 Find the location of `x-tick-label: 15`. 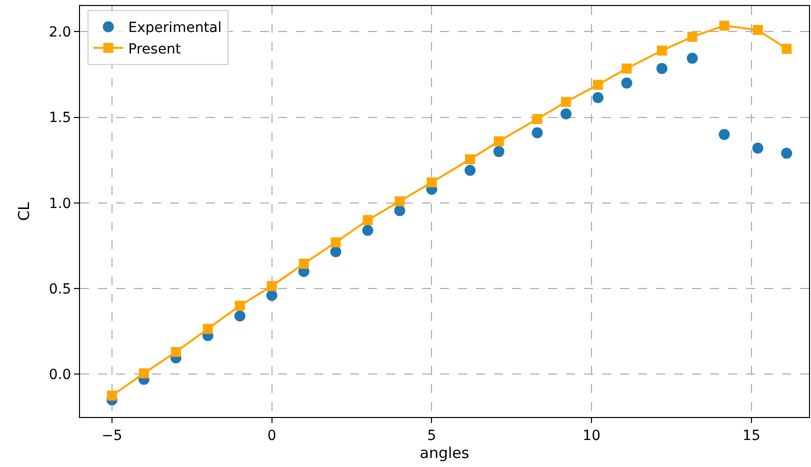

x-tick-label: 15 is located at coordinates (751, 436).